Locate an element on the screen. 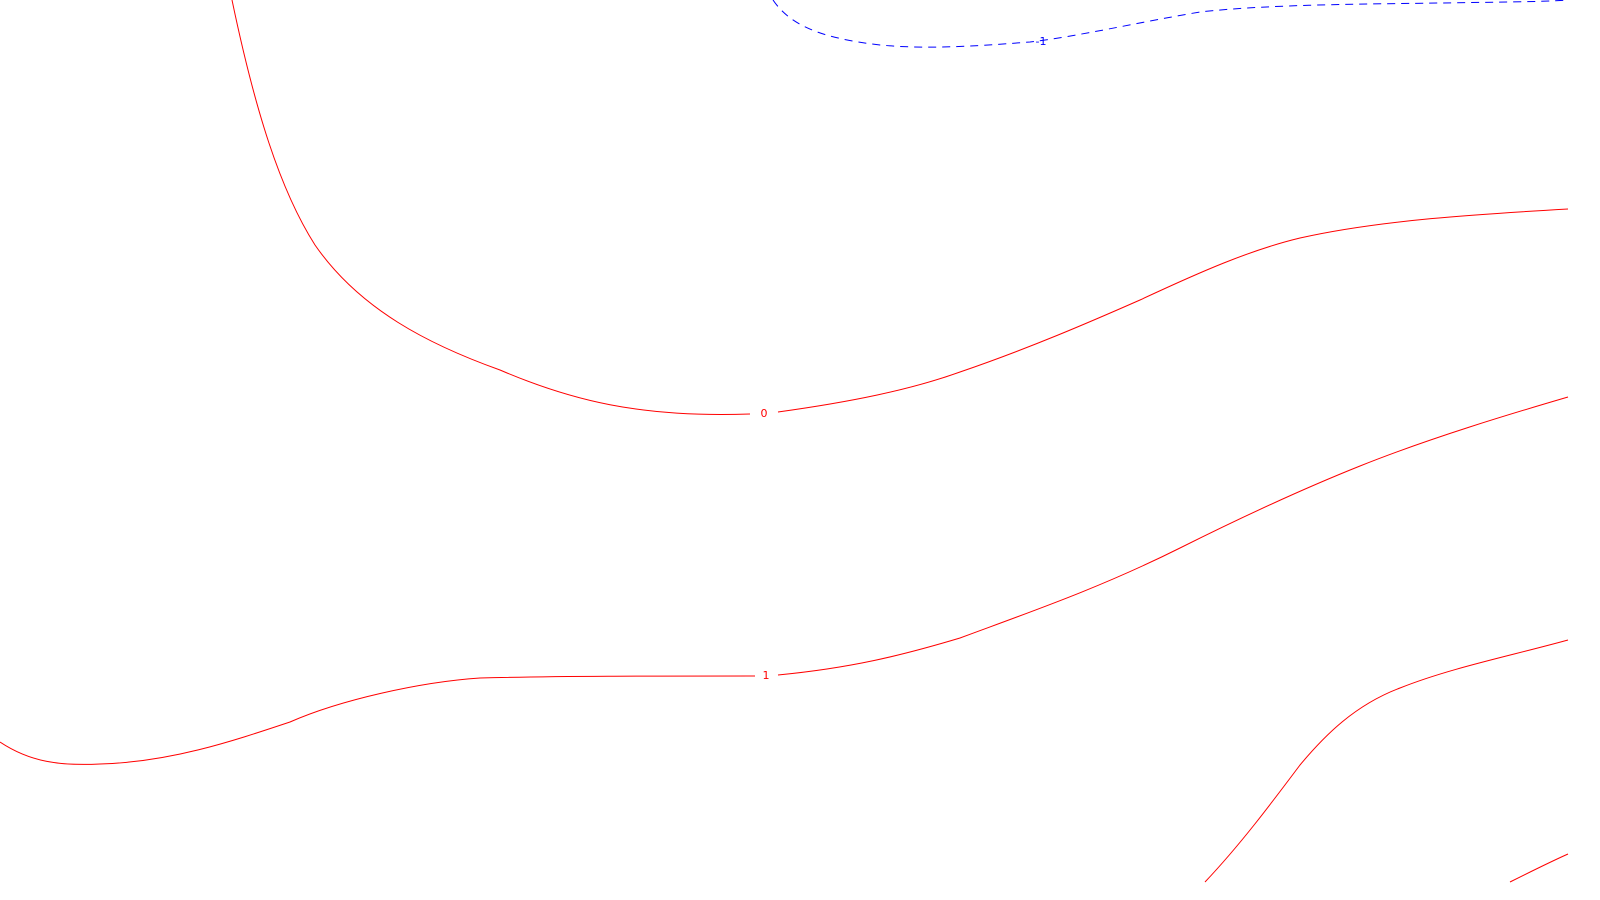 The width and height of the screenshot is (1600, 900). contour-neg1-dashed-line is located at coordinates (1170, 24).